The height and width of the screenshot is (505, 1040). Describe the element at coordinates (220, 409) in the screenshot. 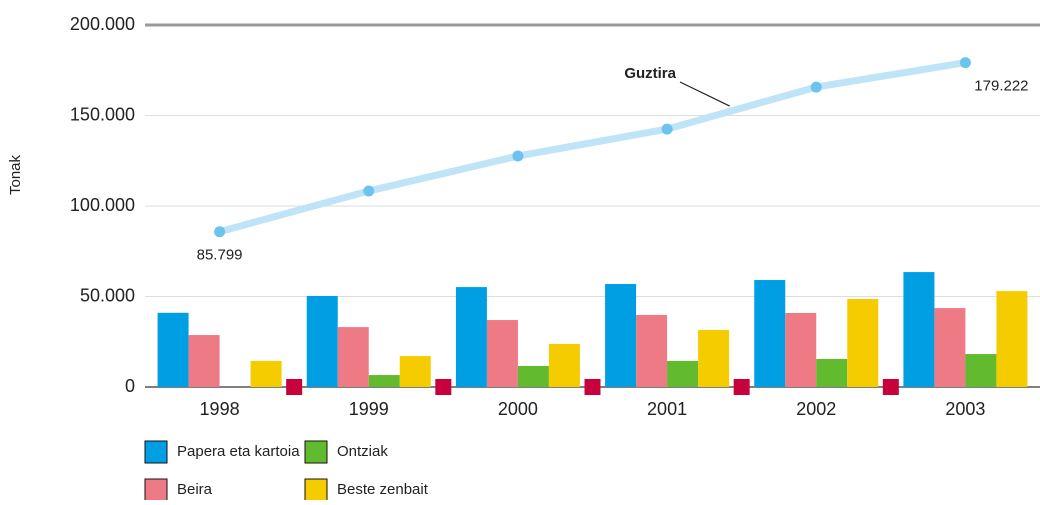

I see `x-tick-label: 1998` at that location.